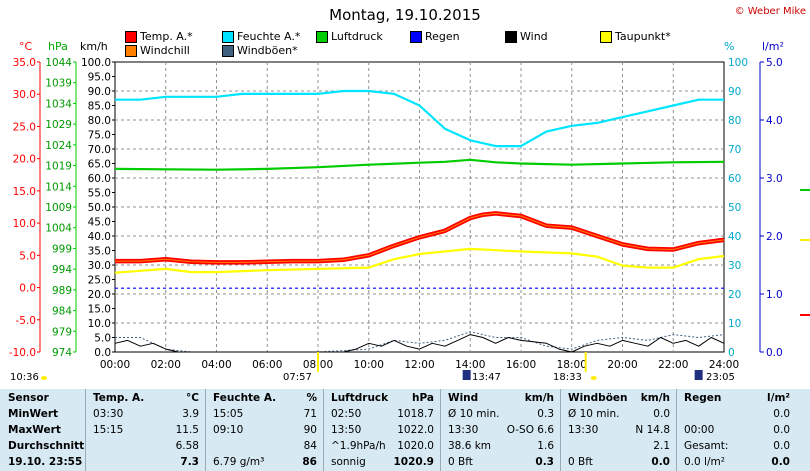 This screenshot has height=471, width=810. I want to click on table-cell-label-boeen: Ø 10 min., so click(594, 414).